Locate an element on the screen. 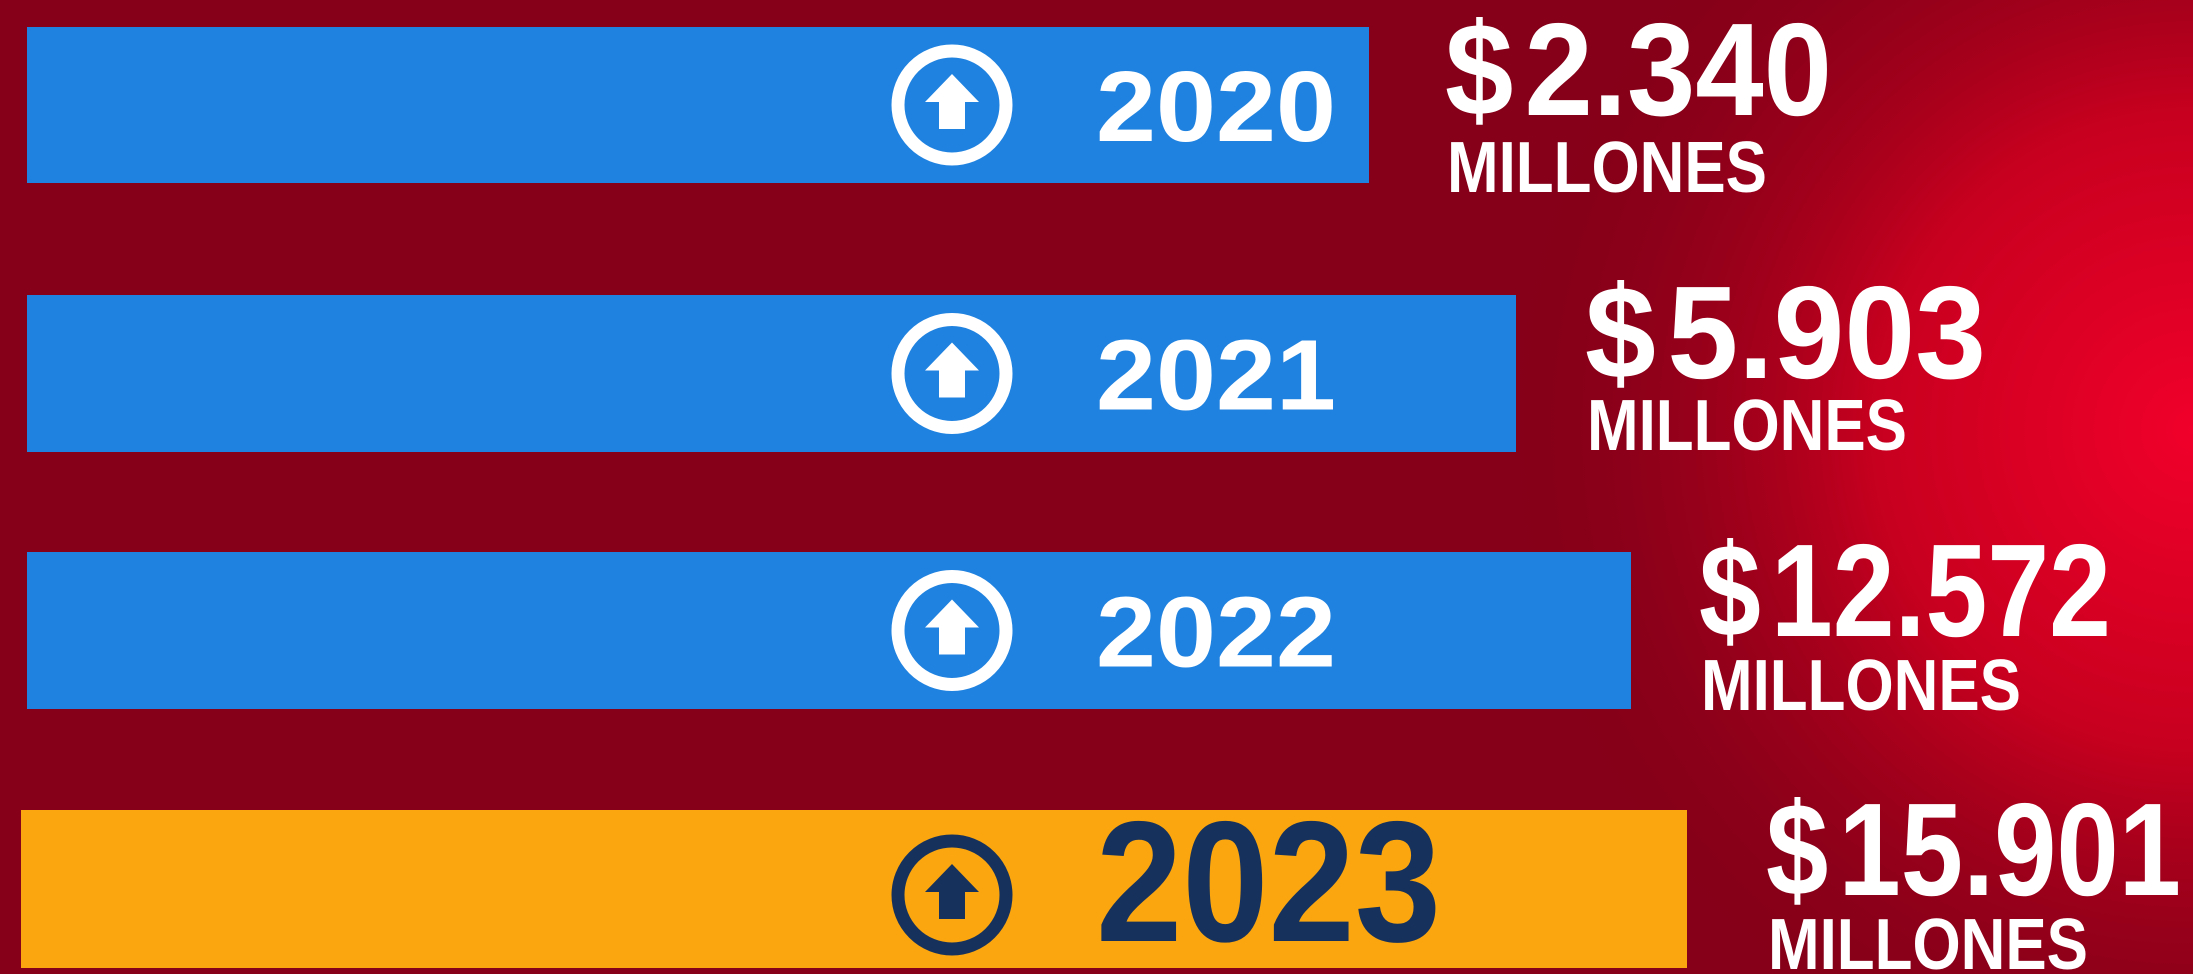 This screenshot has height=974, width=2193. amount: $5.903 is located at coordinates (1785, 332).